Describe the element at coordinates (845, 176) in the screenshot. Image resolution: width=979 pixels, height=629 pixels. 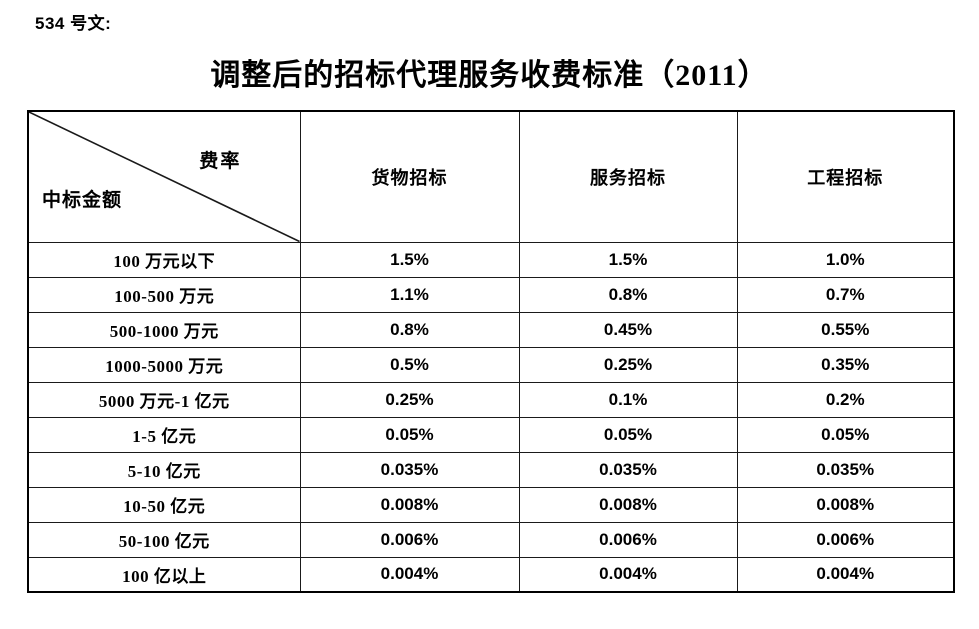
I see `column-header-engineering: 工程招标` at that location.